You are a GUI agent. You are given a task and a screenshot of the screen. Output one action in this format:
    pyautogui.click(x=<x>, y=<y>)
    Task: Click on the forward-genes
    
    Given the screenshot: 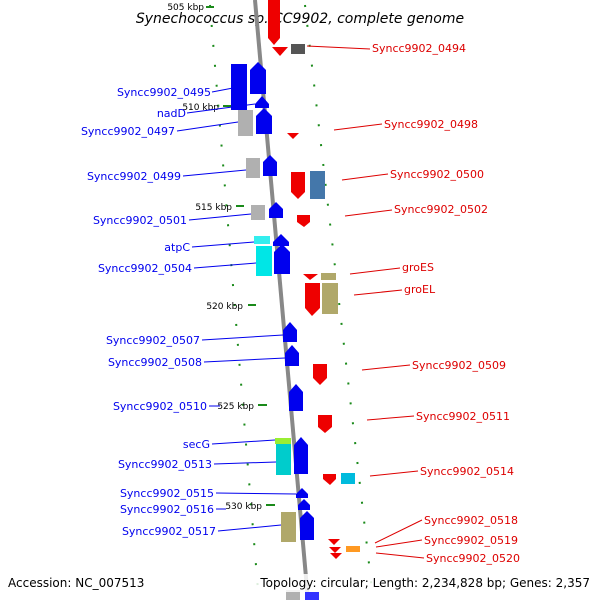 What is the action you would take?
    pyautogui.click(x=275, y=331)
    